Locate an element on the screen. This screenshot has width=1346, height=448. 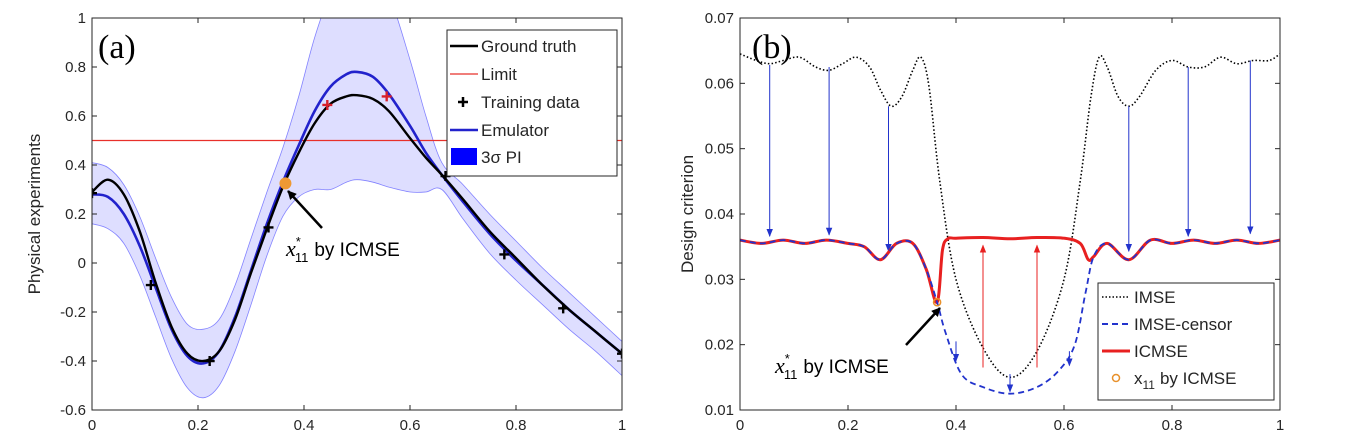
svg-text: IMSE-censor is located at coordinates (1183, 324).